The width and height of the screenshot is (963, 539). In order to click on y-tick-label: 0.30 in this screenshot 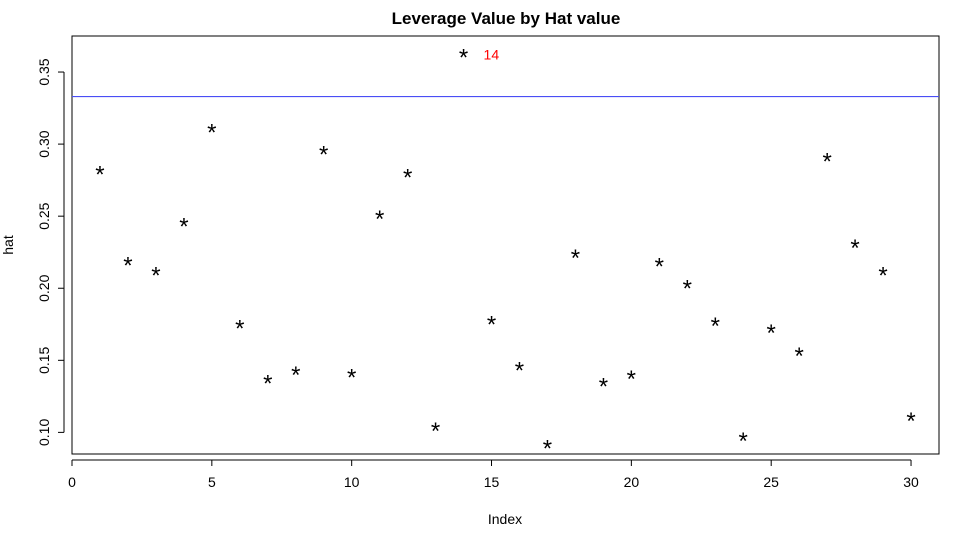, I will do `click(44, 143)`.